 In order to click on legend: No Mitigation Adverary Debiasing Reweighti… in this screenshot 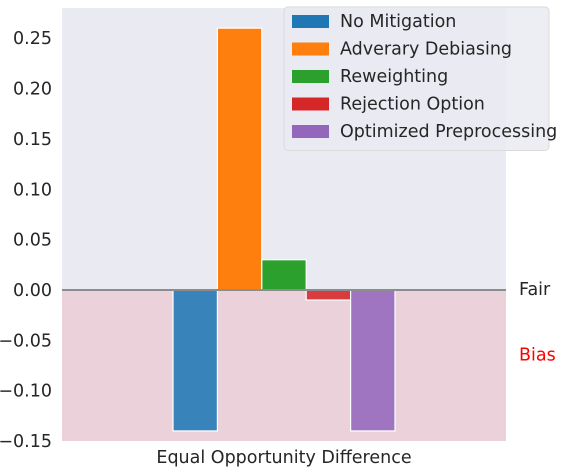, I will do `click(420, 78)`.